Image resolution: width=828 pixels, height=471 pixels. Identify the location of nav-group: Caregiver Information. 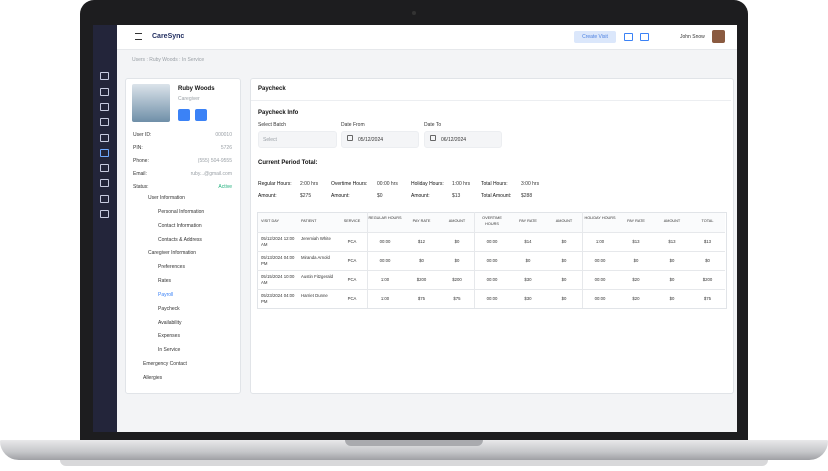
(172, 253).